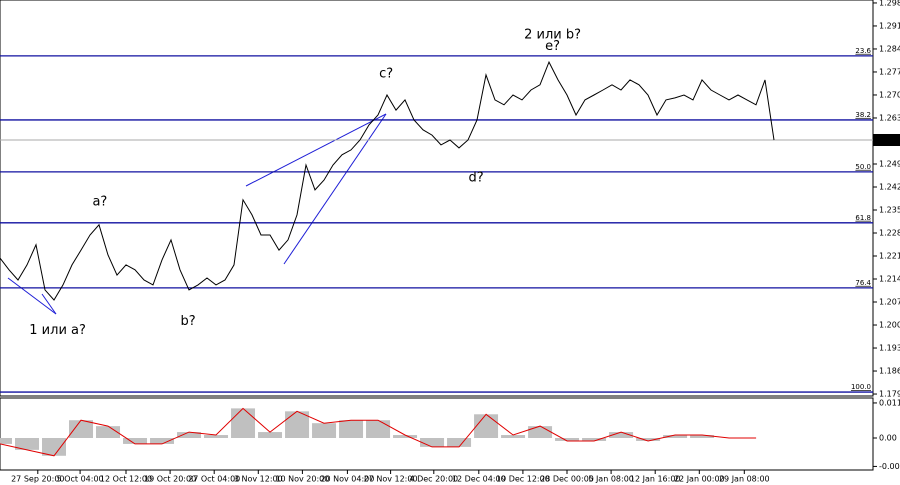 Image resolution: width=900 pixels, height=485 pixels. I want to click on x-tick-label: 19 Oct 20:00, so click(170, 479).